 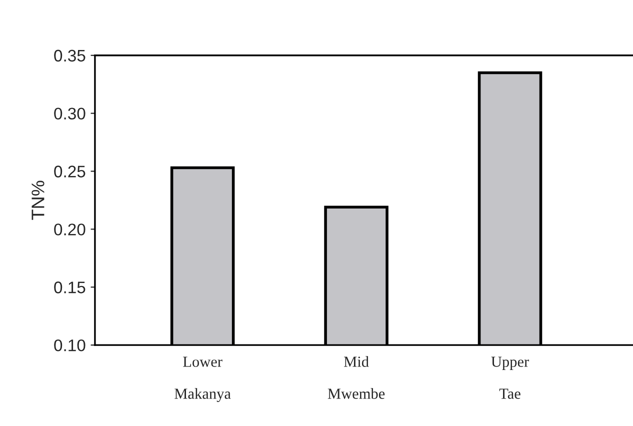 What do you see at coordinates (38, 200) in the screenshot?
I see `y-axis-title: TN%` at bounding box center [38, 200].